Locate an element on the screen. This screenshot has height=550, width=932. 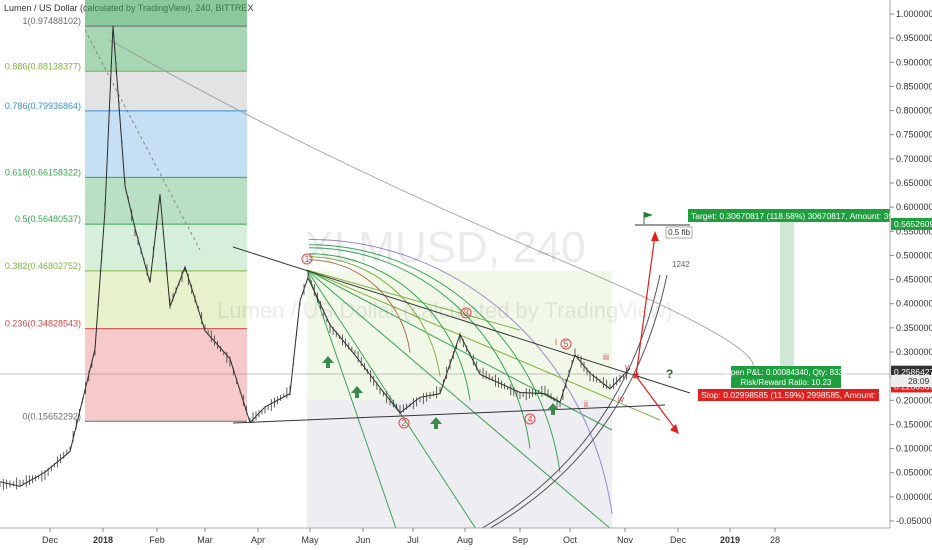
fib-label-2: 0.786(0.79936864) is located at coordinates (43, 106).